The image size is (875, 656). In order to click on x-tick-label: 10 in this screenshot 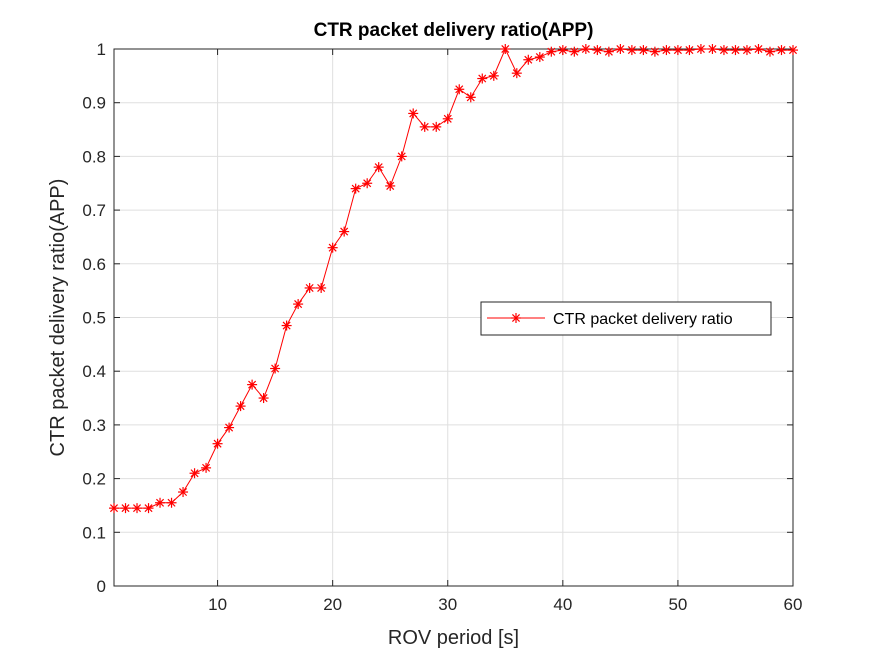, I will do `click(217, 604)`.